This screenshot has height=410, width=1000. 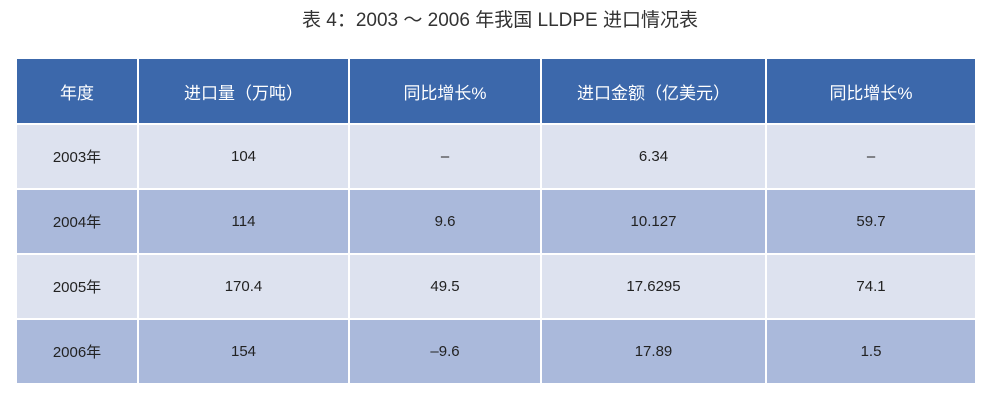 What do you see at coordinates (871, 221) in the screenshot?
I see `table-cell: 59.7` at bounding box center [871, 221].